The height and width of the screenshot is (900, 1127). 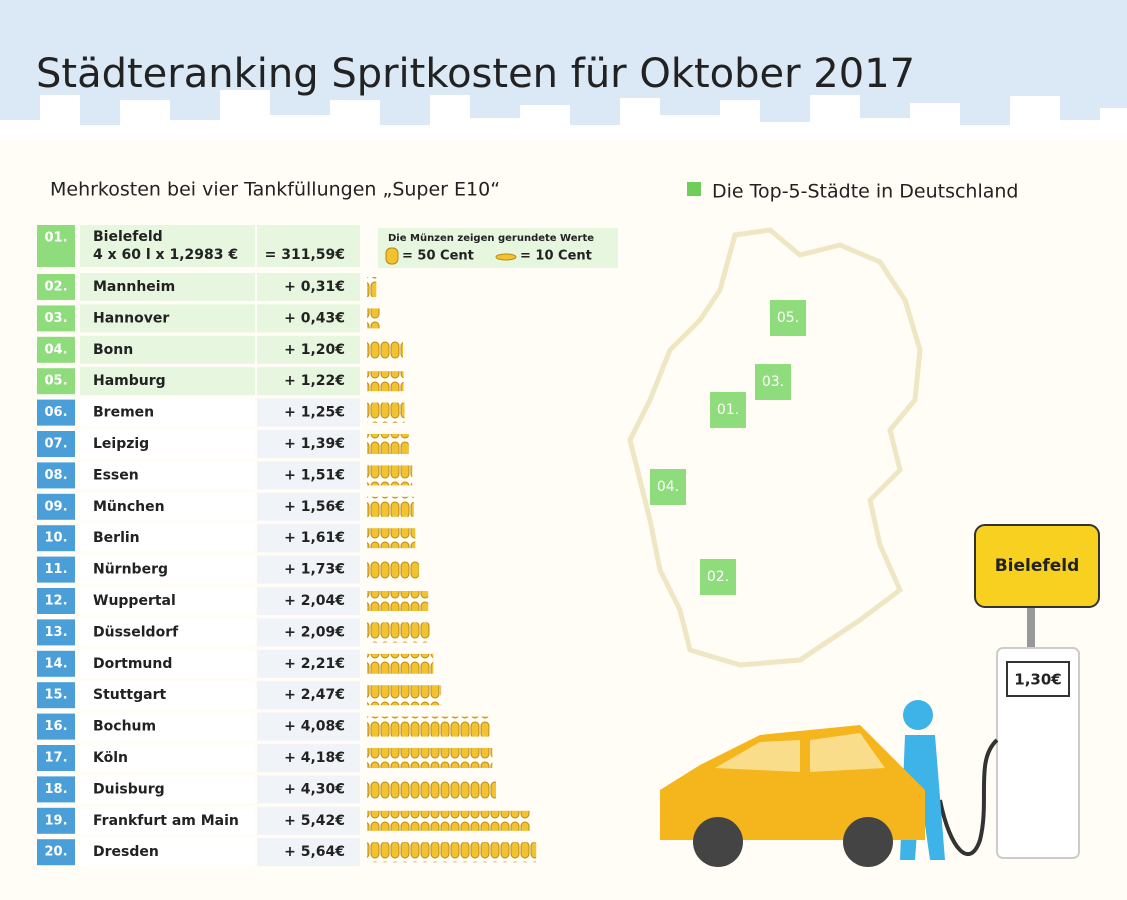 What do you see at coordinates (126, 852) in the screenshot?
I see `city: Dresden` at bounding box center [126, 852].